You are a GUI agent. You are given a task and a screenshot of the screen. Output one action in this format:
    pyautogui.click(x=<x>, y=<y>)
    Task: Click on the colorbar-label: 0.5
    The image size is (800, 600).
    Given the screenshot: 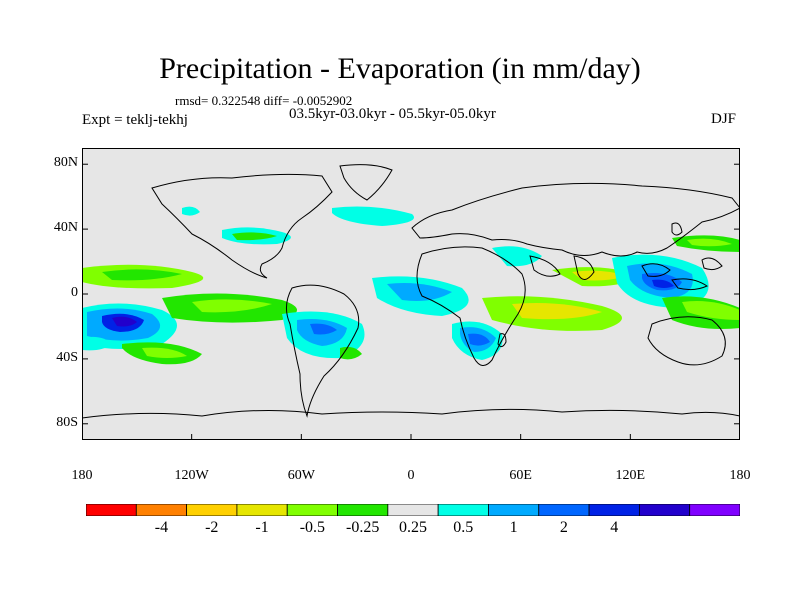 What is the action you would take?
    pyautogui.click(x=463, y=527)
    